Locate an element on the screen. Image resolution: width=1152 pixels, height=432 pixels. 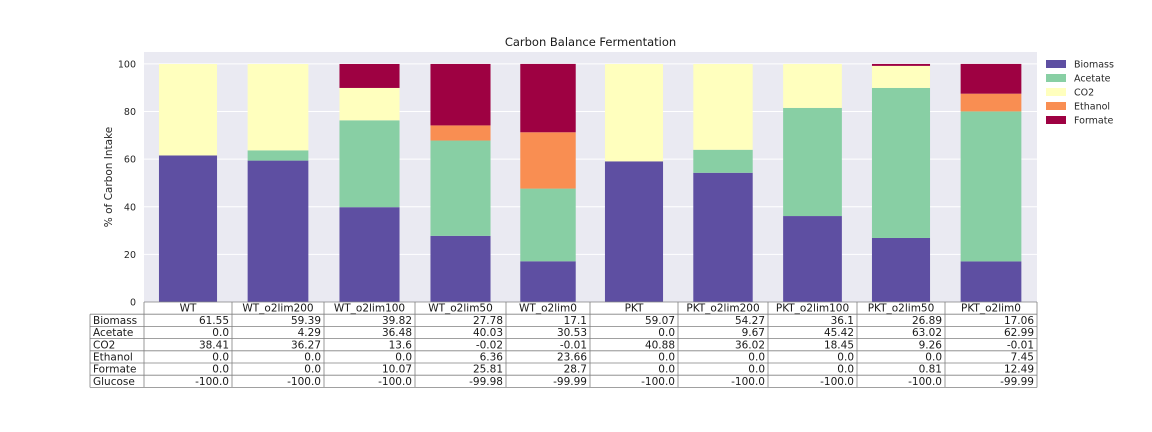
legend: Biomass Acetate CO2 Ethanol Formate is located at coordinates (1080, 93).